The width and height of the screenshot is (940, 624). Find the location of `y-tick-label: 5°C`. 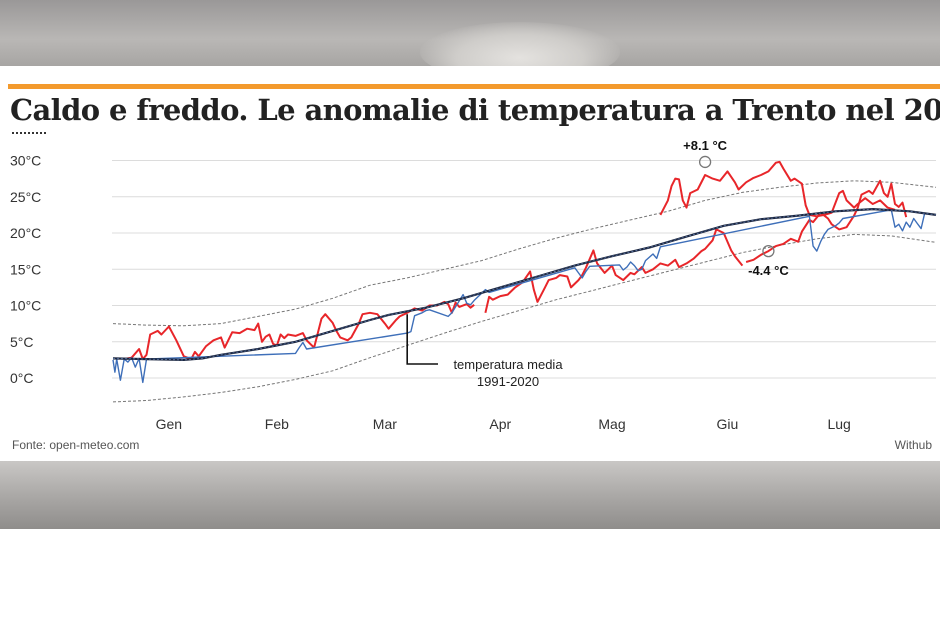

y-tick-label: 5°C is located at coordinates (22, 342).